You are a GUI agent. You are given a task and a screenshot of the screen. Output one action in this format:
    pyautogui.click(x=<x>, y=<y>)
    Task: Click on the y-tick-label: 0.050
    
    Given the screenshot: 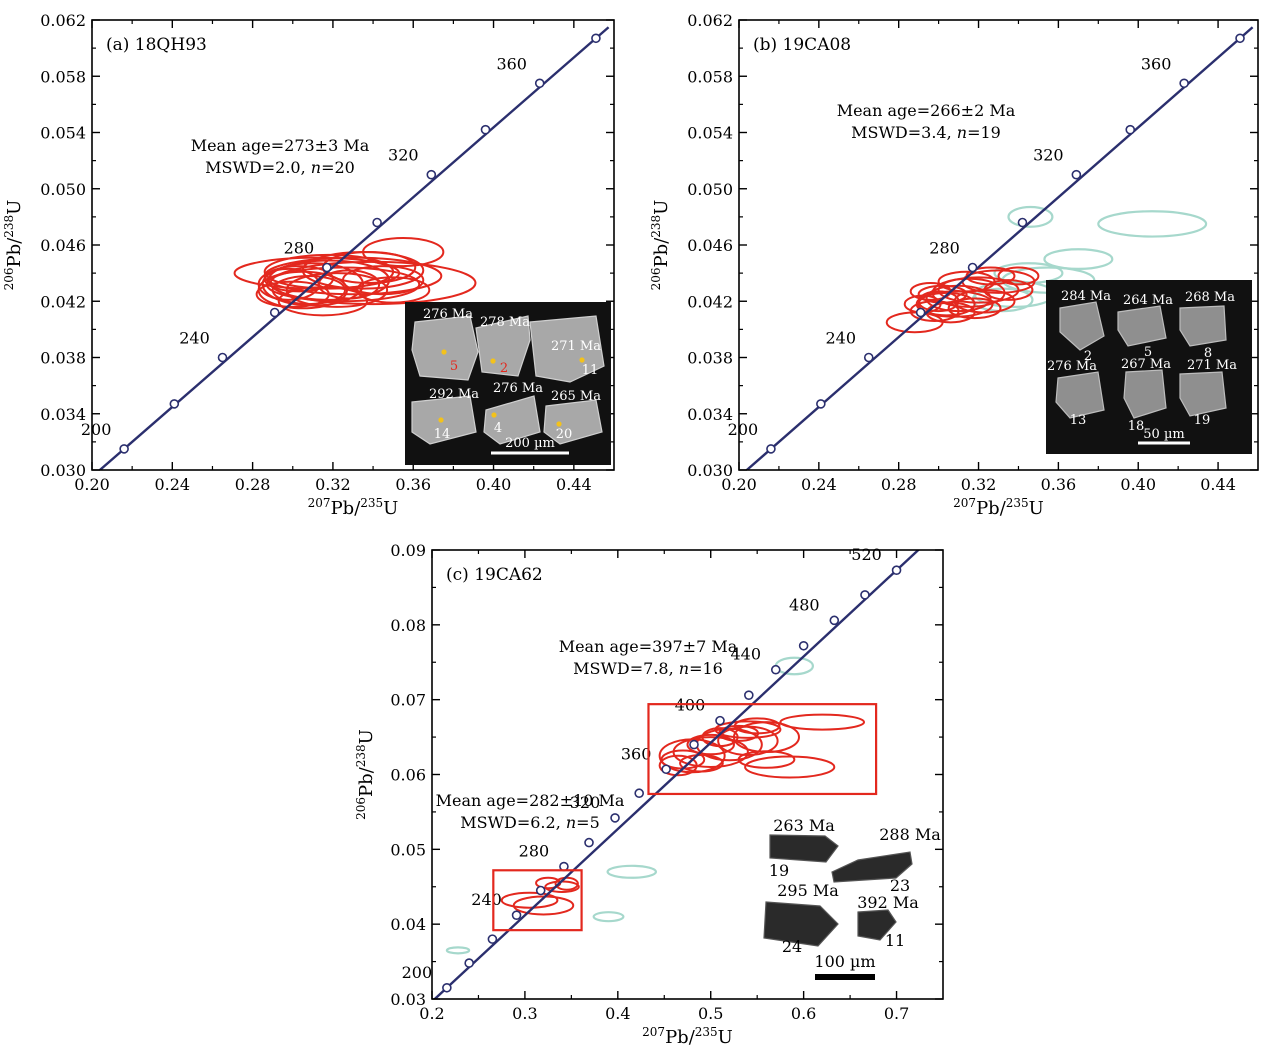 What is the action you would take?
    pyautogui.click(x=710, y=189)
    